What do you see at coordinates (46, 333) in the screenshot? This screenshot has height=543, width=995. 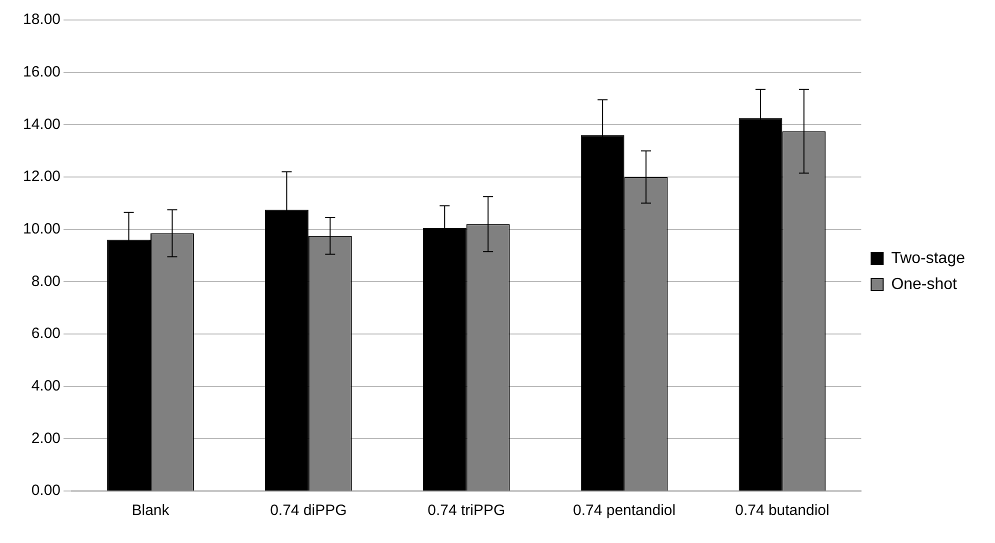 I see `y-tick-label: 6.00` at bounding box center [46, 333].